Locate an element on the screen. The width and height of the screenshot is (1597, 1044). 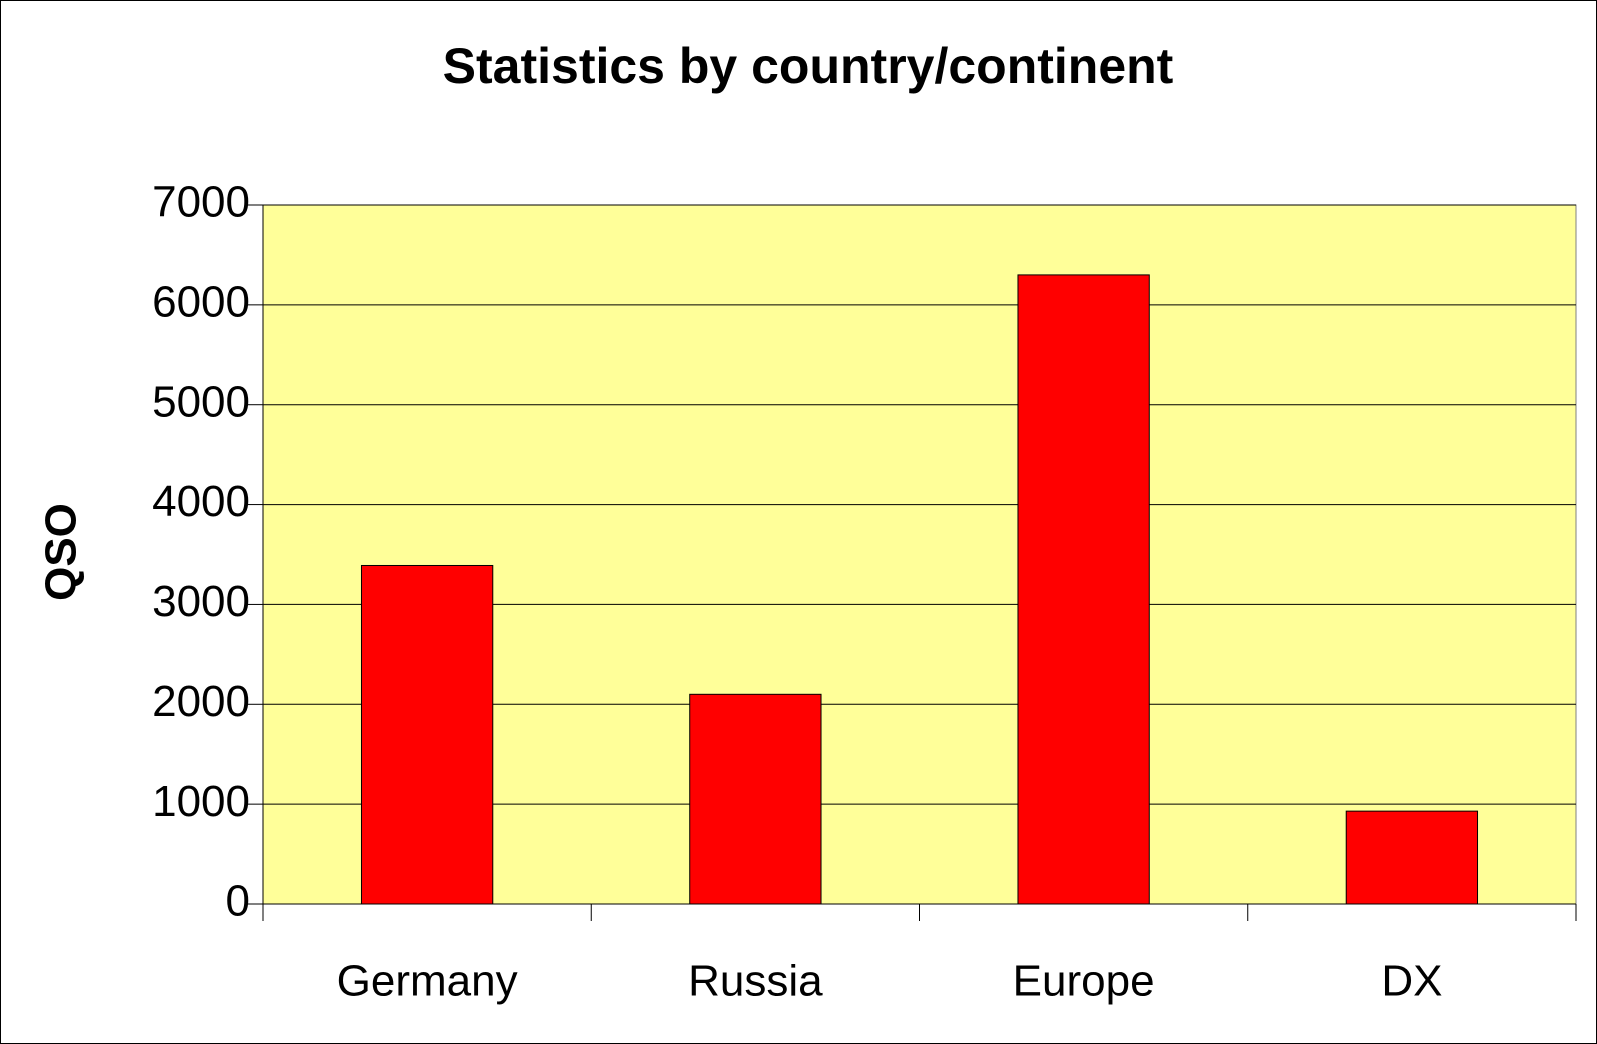
y-tick-label: 0 is located at coordinates (238, 901).